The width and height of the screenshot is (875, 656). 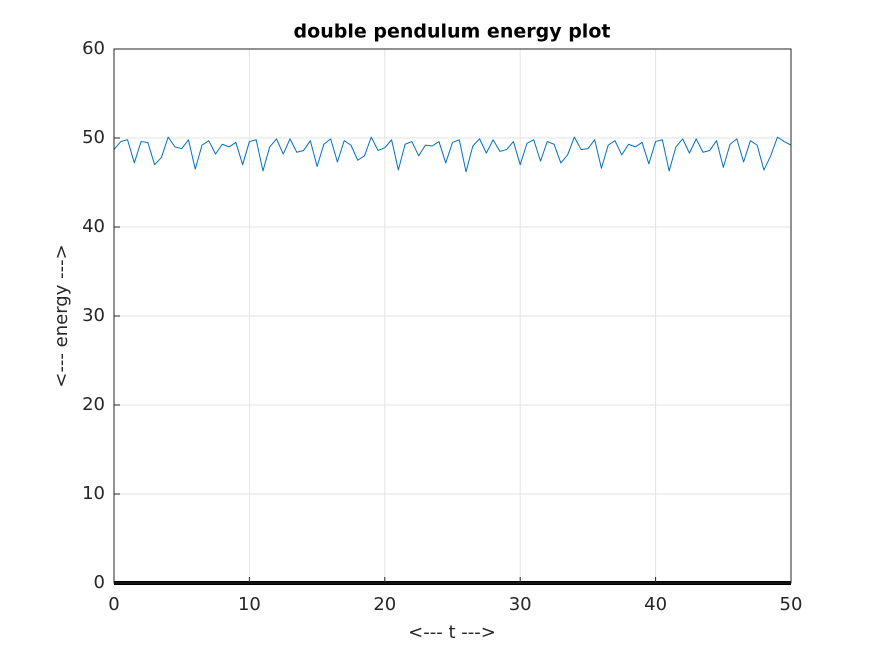 I want to click on x-axis-label: <--- t --->, so click(x=452, y=632).